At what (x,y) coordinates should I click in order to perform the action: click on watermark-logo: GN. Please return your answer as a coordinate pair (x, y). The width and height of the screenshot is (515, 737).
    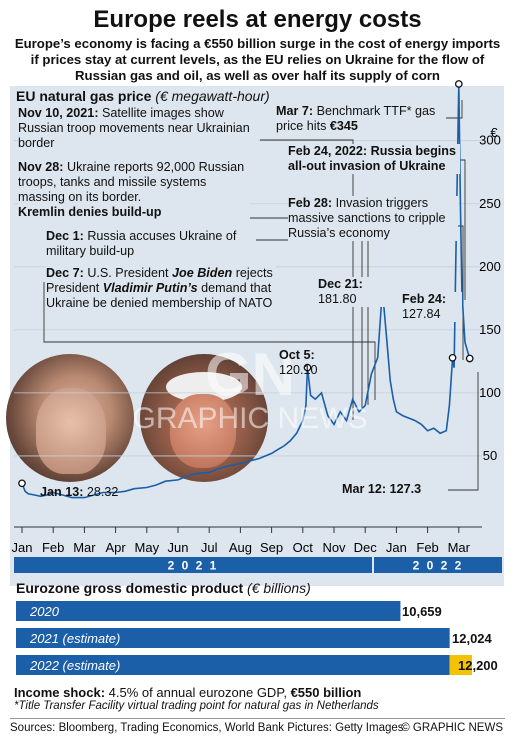
    Looking at the image, I should click on (250, 374).